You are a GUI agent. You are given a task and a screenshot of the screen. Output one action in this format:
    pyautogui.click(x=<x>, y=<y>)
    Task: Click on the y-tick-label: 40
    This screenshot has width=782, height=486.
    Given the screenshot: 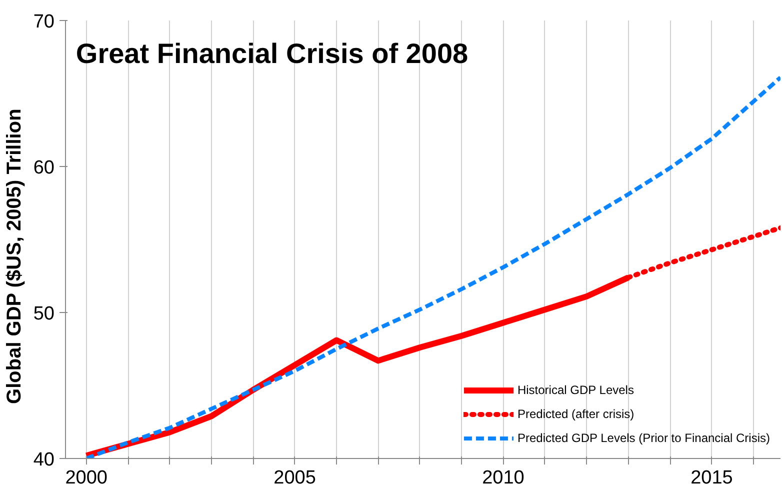 What is the action you would take?
    pyautogui.click(x=44, y=460)
    